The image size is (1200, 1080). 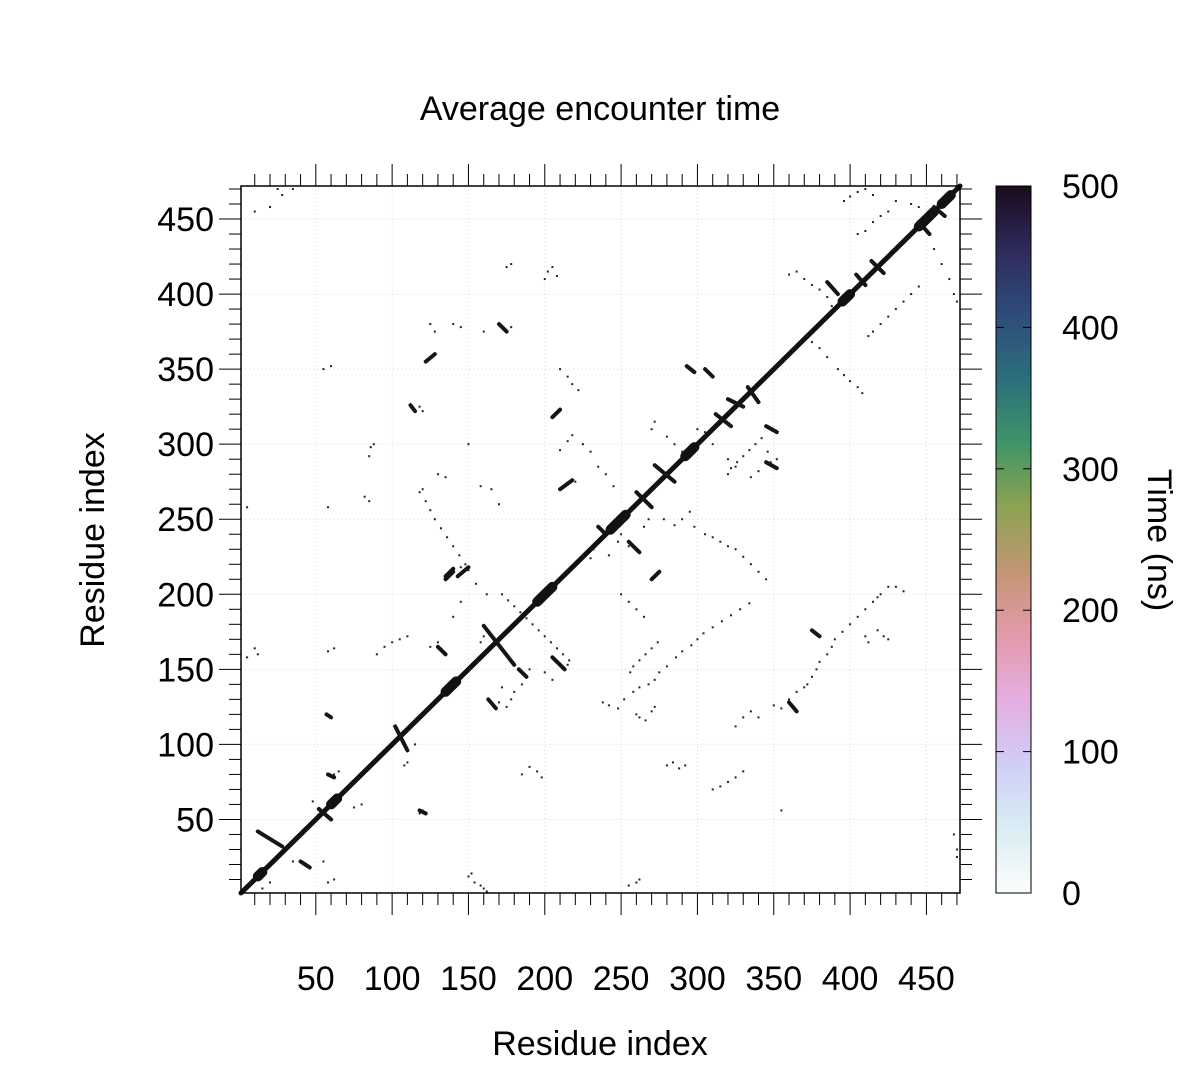 What do you see at coordinates (1071, 894) in the screenshot?
I see `colorbar-tick-label-0: 0` at bounding box center [1071, 894].